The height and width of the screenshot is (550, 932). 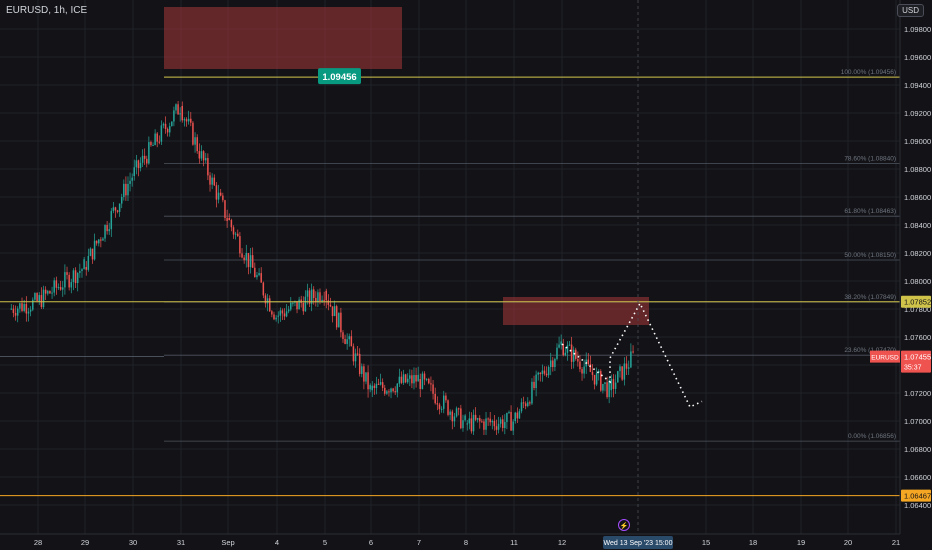 What do you see at coordinates (917, 337) in the screenshot?
I see `y-tick-label: 1.07600` at bounding box center [917, 337].